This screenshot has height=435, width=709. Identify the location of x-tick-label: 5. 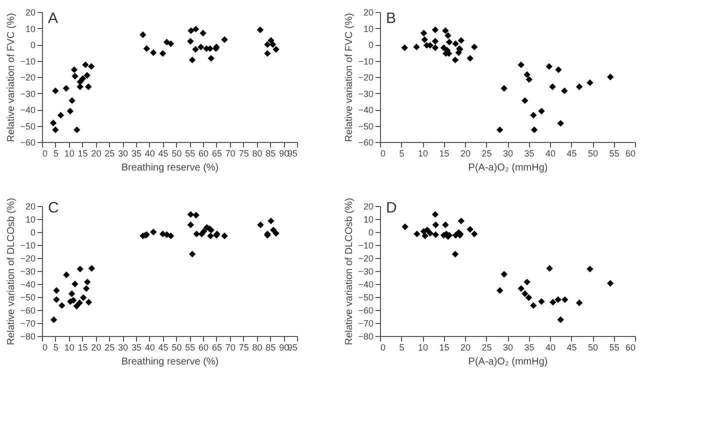
(401, 347).